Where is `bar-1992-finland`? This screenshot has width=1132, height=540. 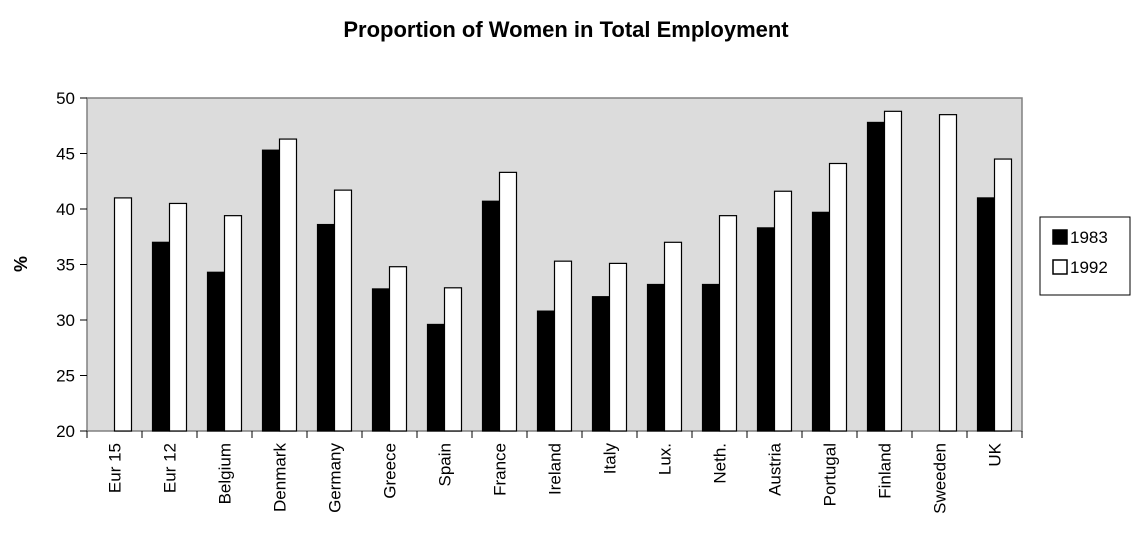
bar-1992-finland is located at coordinates (893, 271).